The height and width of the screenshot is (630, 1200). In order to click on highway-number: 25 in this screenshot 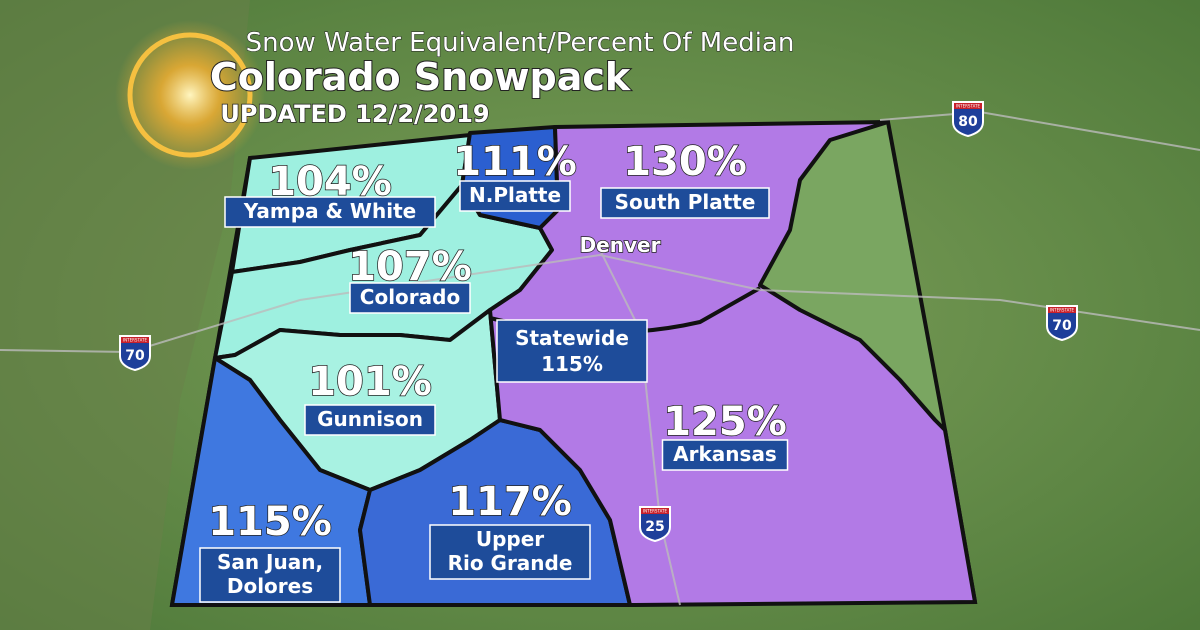, I will do `click(654, 527)`.